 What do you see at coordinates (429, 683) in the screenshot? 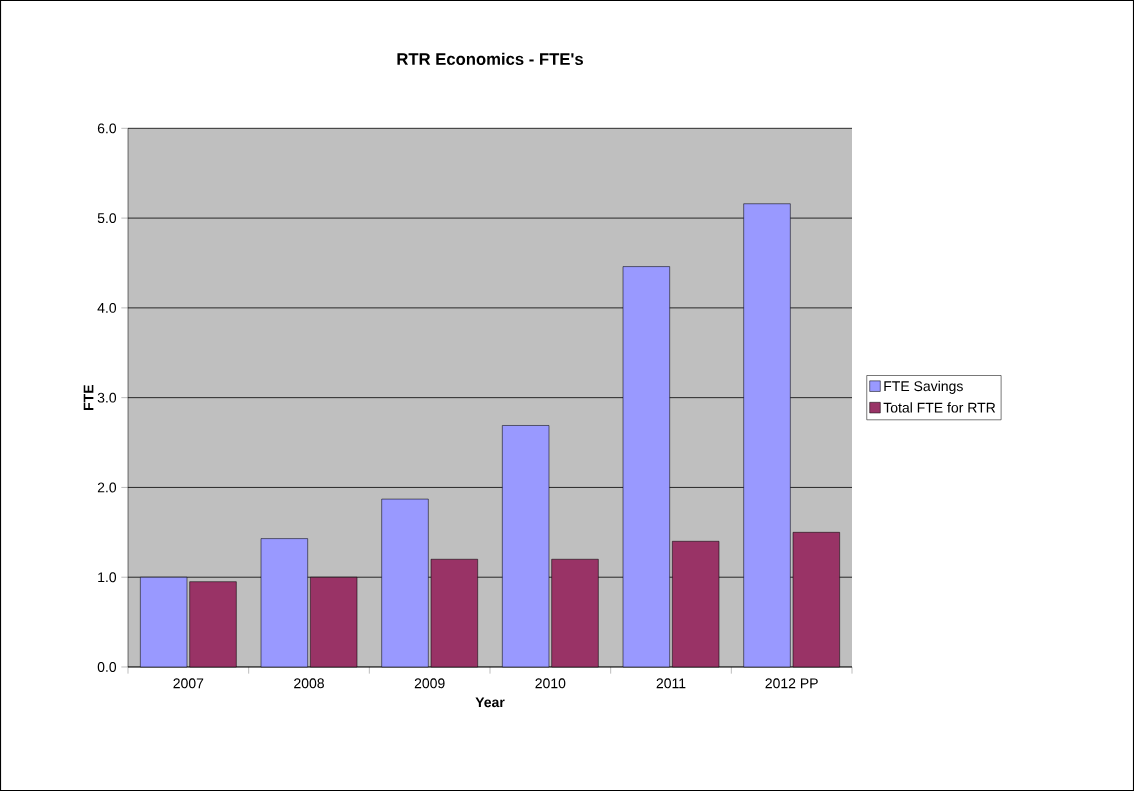
I see `x-tick-label: 2009` at bounding box center [429, 683].